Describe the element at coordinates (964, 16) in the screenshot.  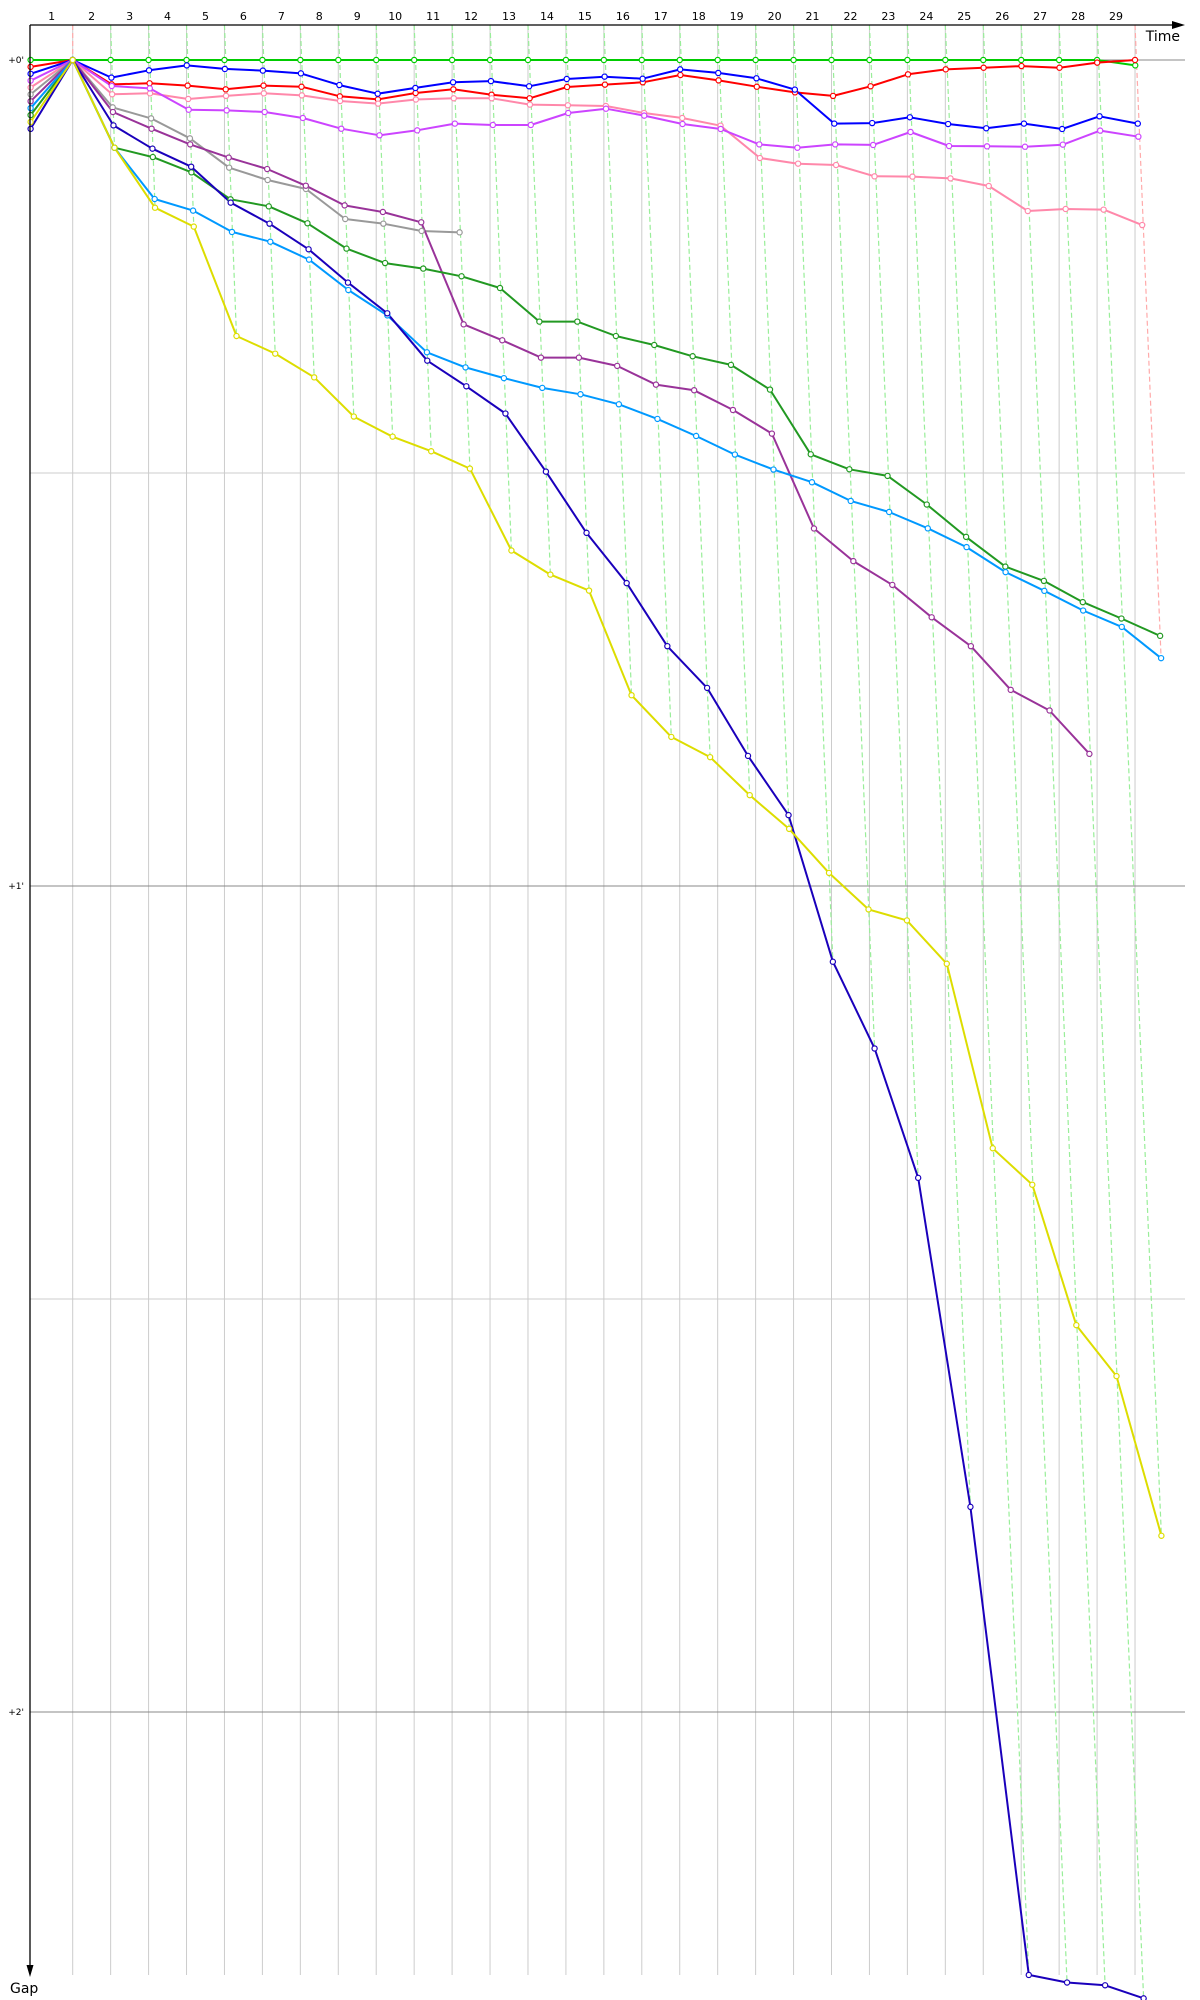
I see `x-tick-label: 25` at that location.